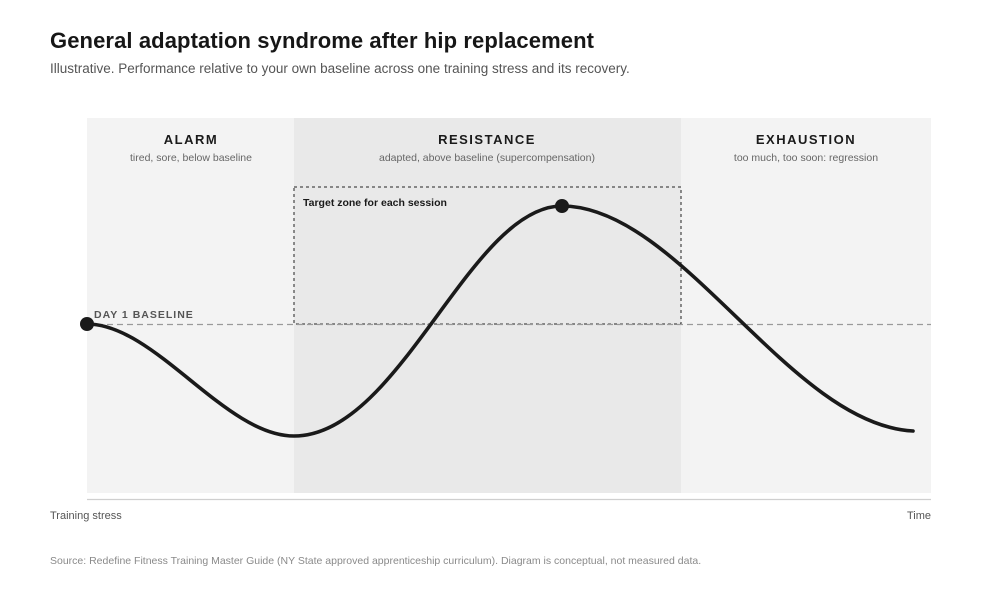 This screenshot has width=1000, height=600. Describe the element at coordinates (562, 206) in the screenshot. I see `peak-marker` at that location.